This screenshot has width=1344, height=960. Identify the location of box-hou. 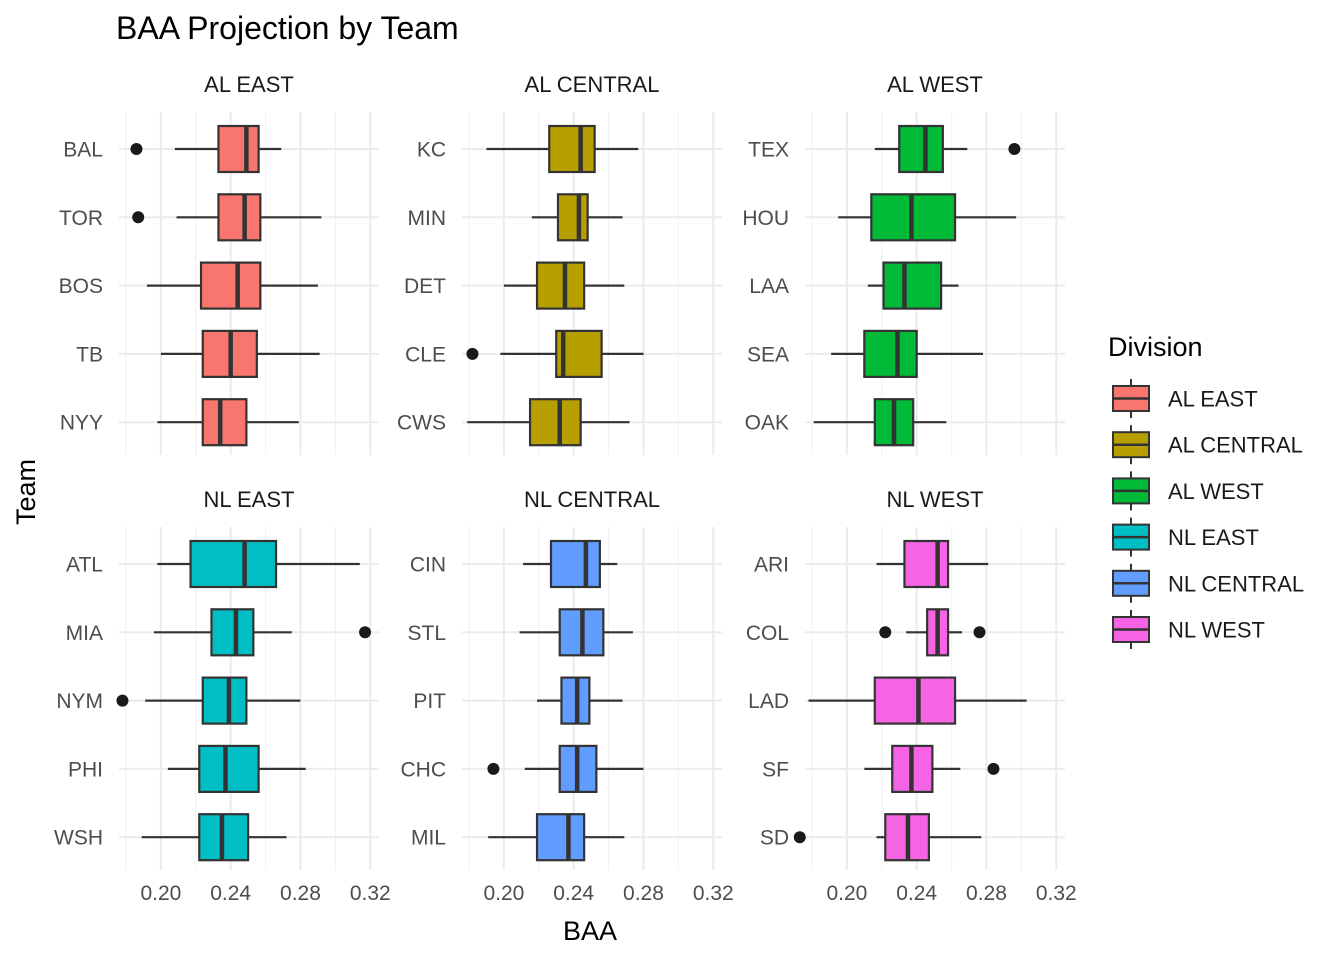
(927, 217).